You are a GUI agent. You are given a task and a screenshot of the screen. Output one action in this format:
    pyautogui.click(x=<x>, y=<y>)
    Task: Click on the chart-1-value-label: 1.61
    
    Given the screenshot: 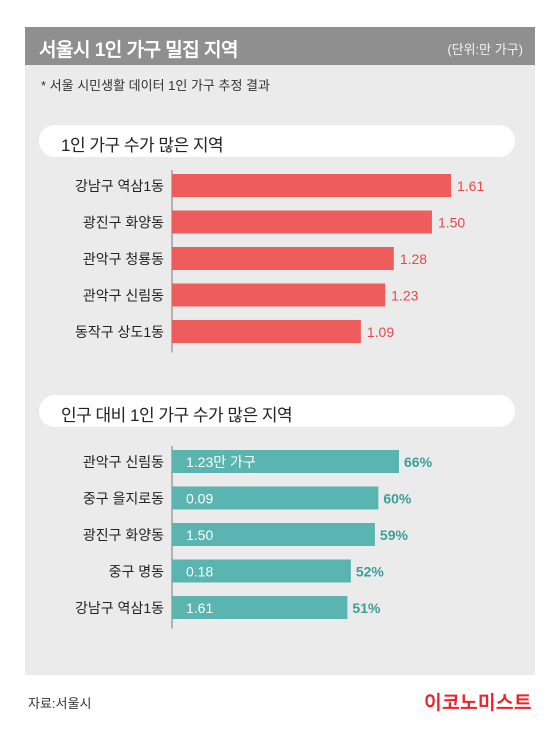 What is the action you would take?
    pyautogui.click(x=470, y=186)
    